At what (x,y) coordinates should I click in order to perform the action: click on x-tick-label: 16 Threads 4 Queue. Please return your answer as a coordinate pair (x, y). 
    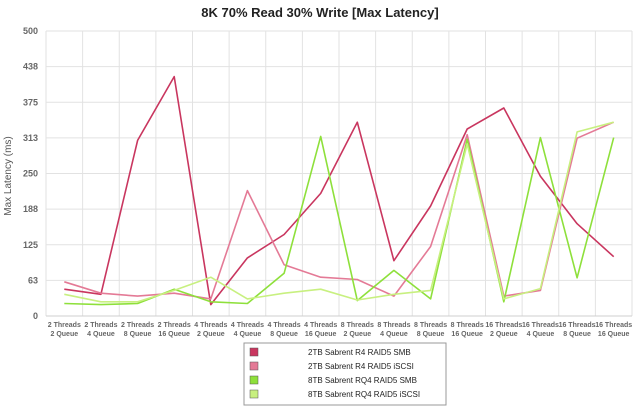
    Looking at the image, I should click on (540, 330).